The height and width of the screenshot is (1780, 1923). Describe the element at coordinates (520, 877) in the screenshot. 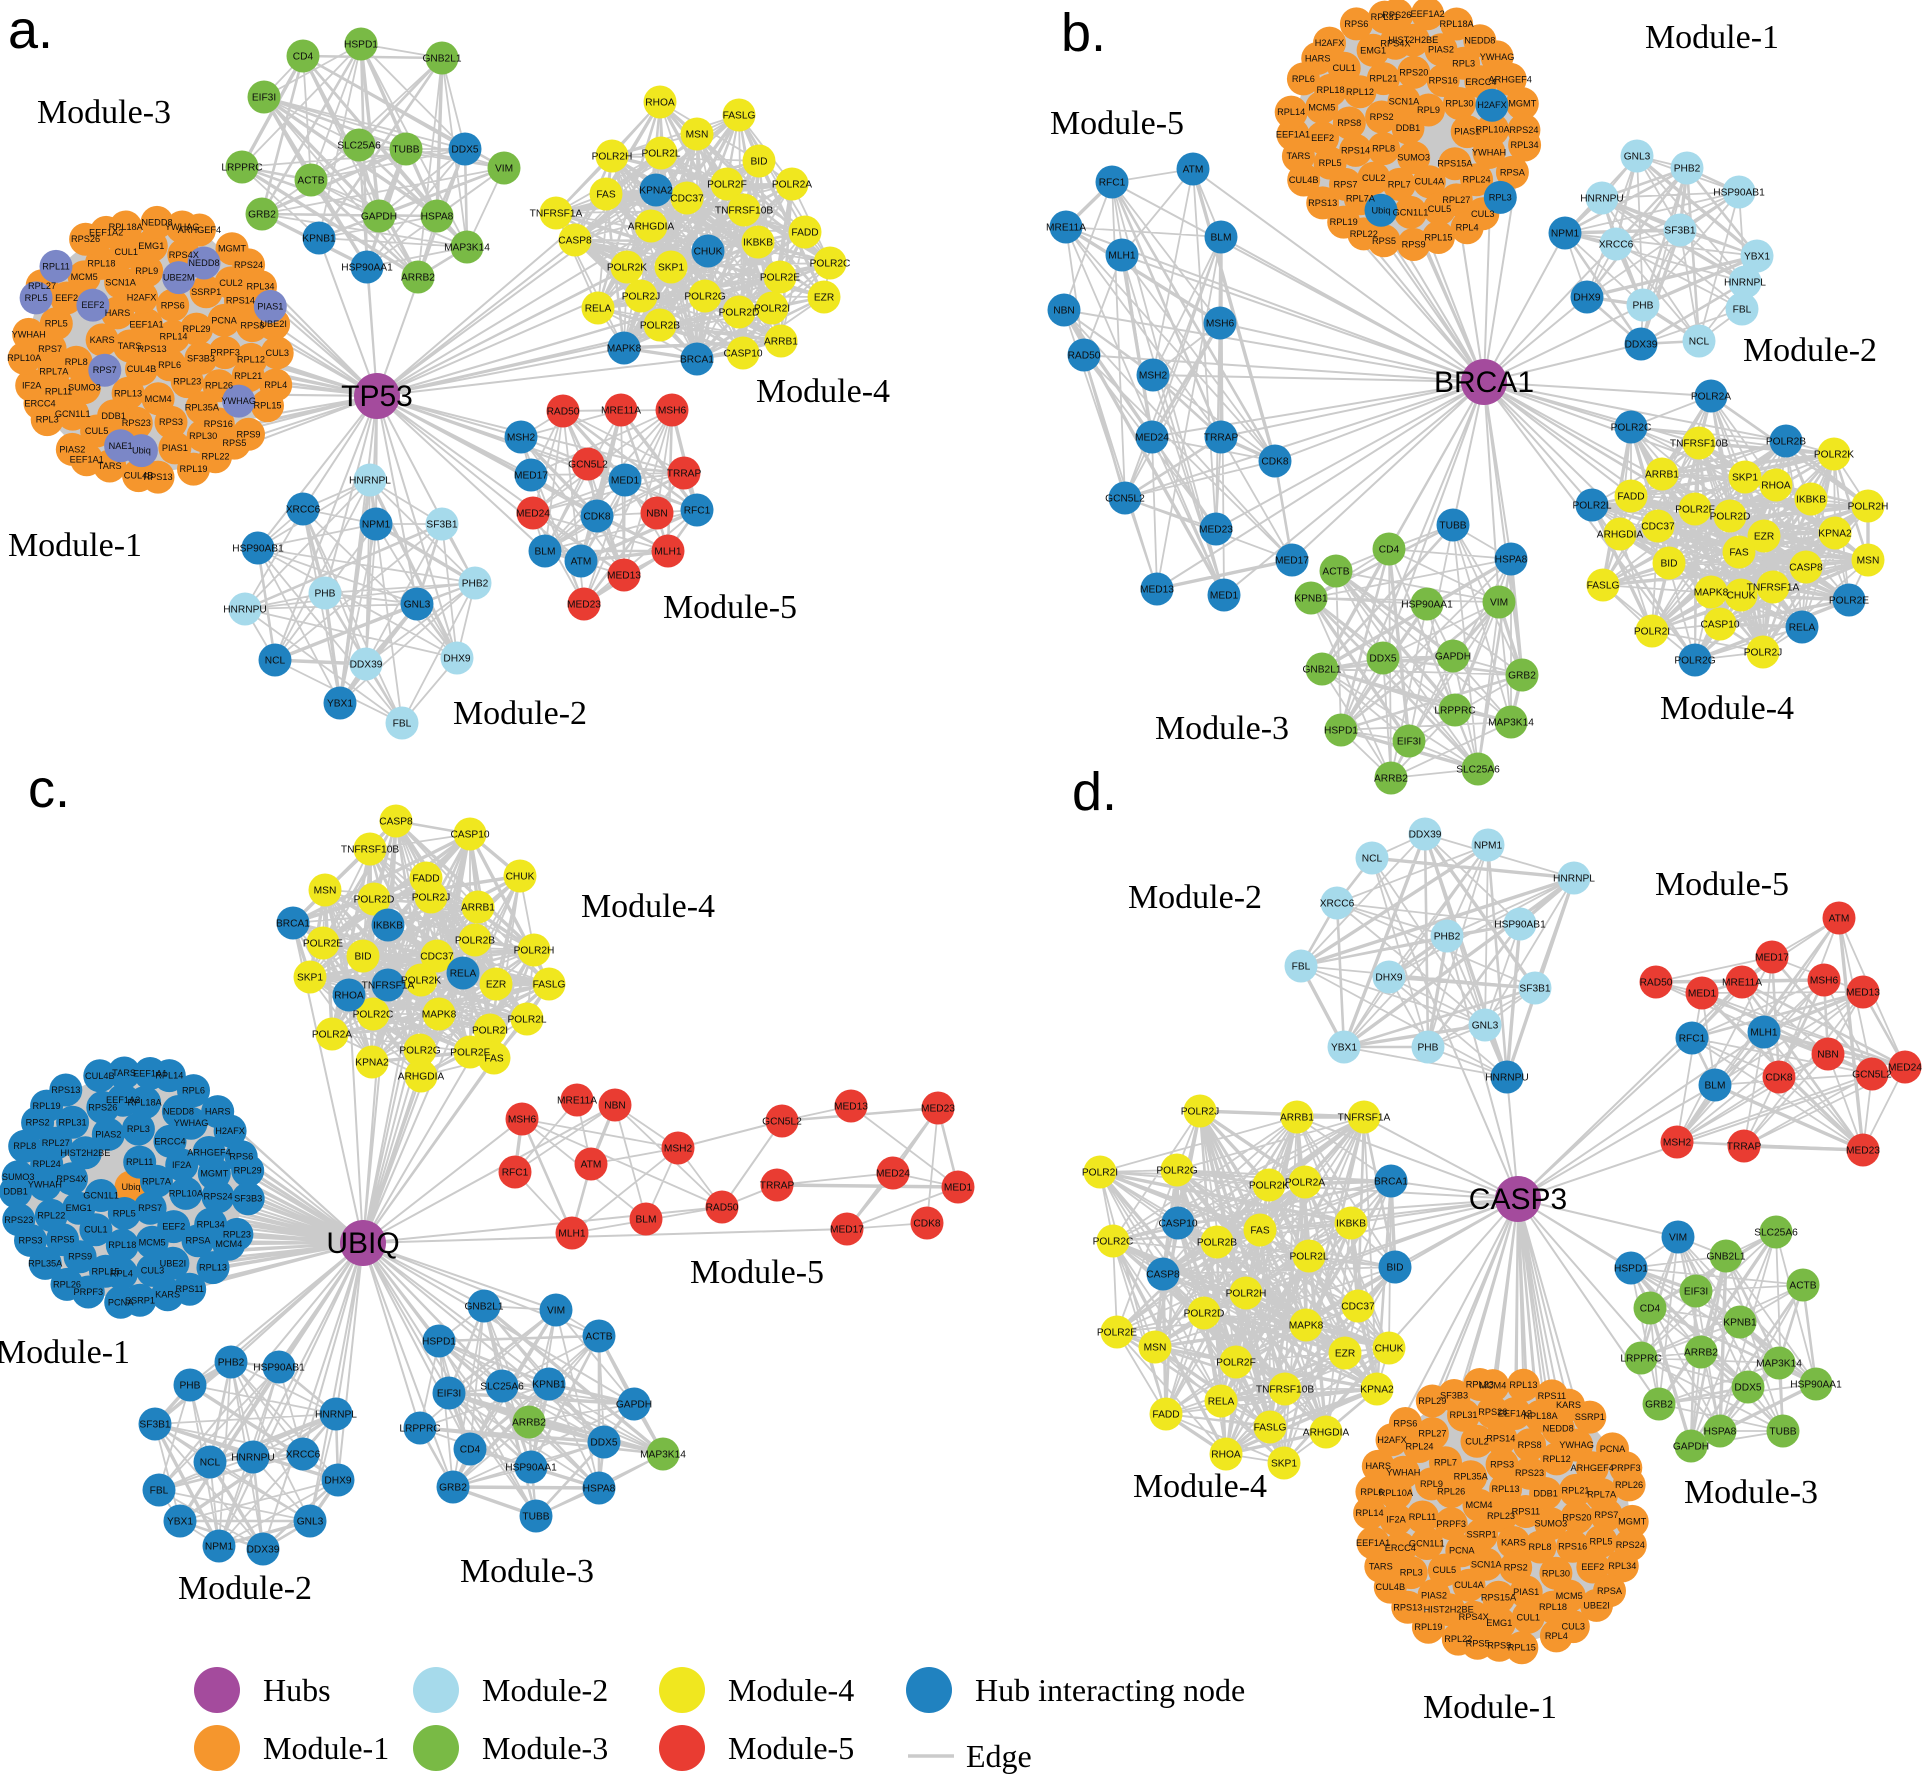

I see `svg-text: CHUK` at that location.